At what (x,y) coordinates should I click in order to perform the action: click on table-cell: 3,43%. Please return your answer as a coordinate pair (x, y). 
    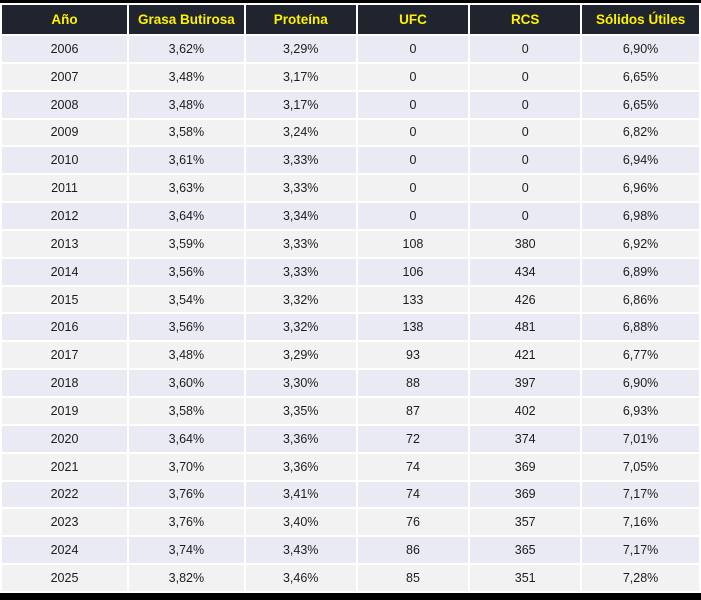
    Looking at the image, I should click on (300, 550).